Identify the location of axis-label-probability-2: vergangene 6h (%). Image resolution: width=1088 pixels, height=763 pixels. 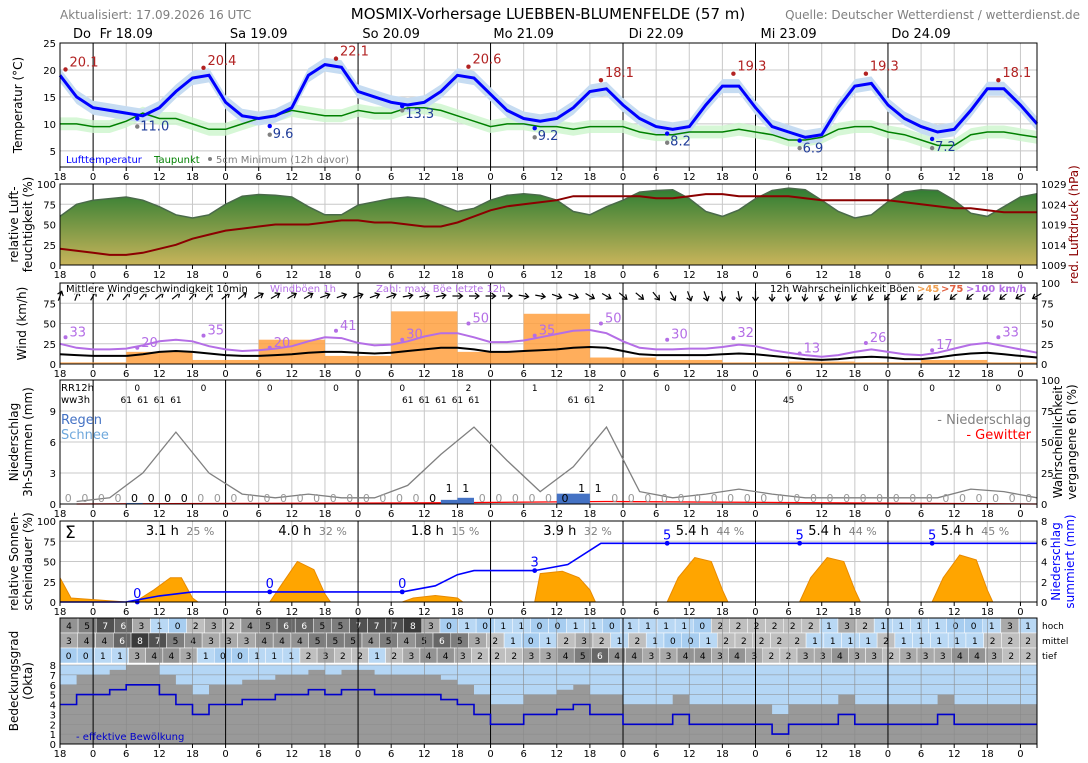
(1072, 441).